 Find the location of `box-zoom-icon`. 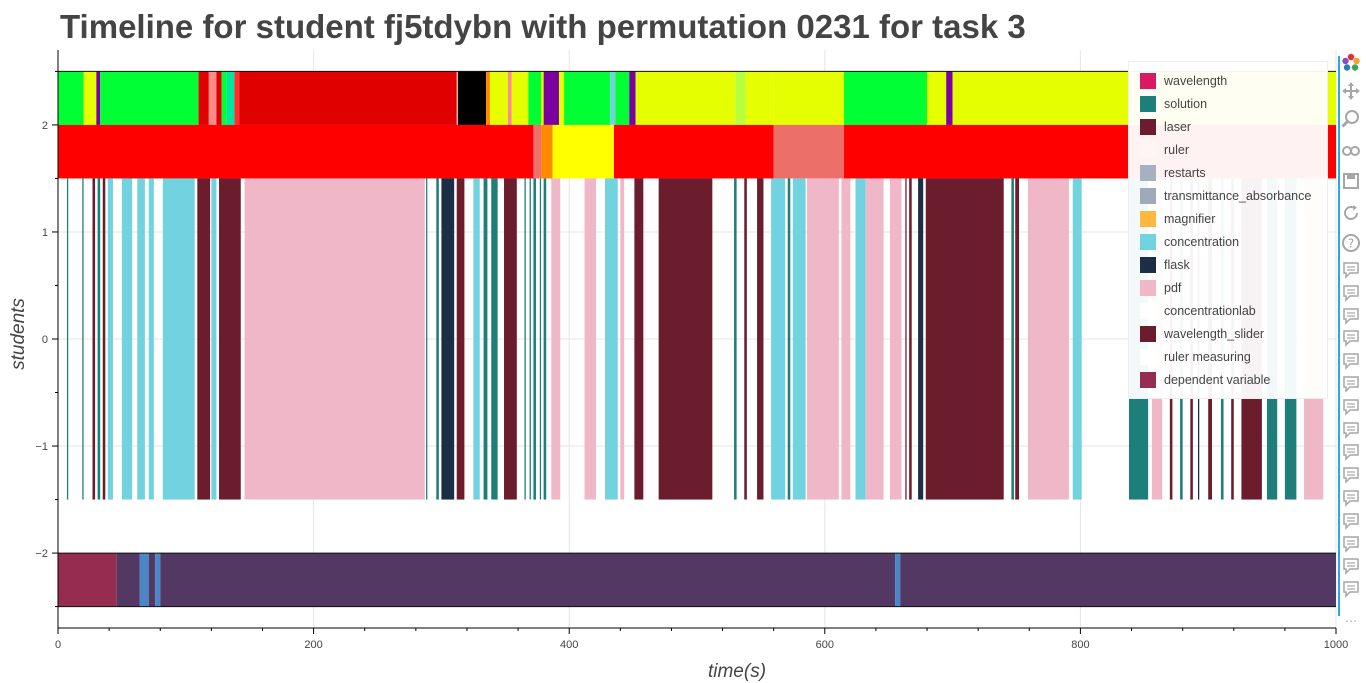

box-zoom-icon is located at coordinates (1351, 119).